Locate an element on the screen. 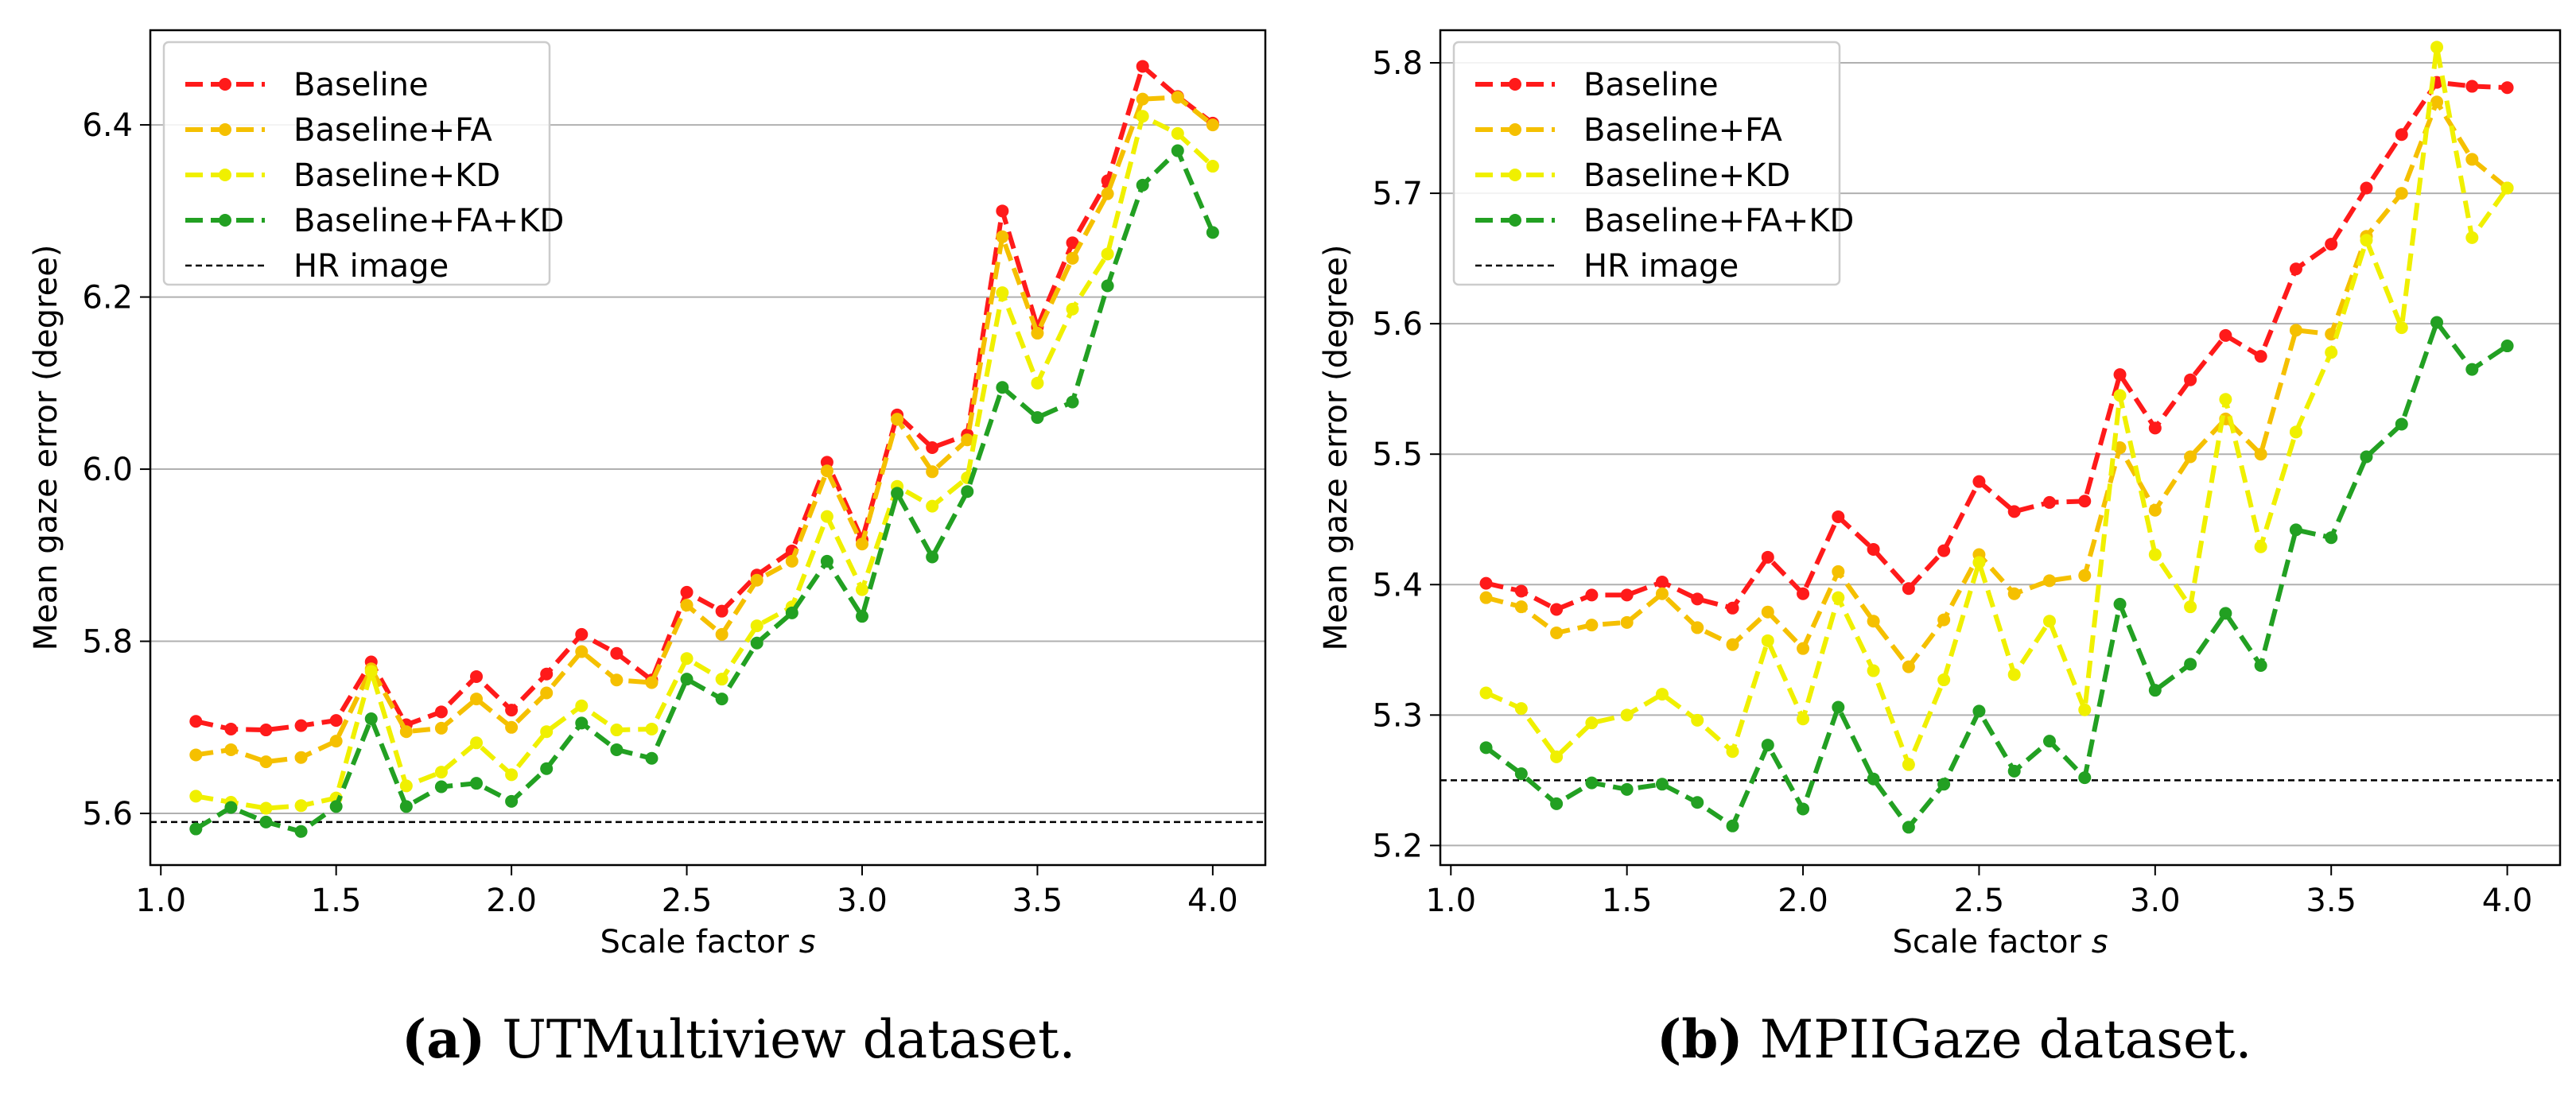 Image resolution: width=2576 pixels, height=1102 pixels. caption-a-text: UTMultiview dataset. is located at coordinates (780, 1039).